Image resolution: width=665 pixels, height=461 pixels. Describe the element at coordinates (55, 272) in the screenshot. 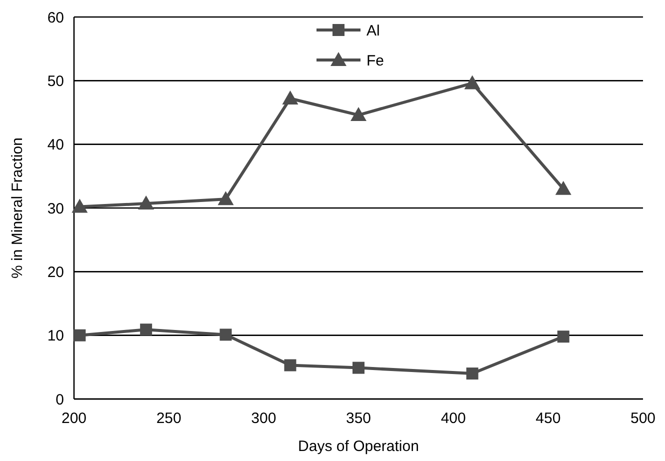

I see `y-tick-label: 20` at that location.